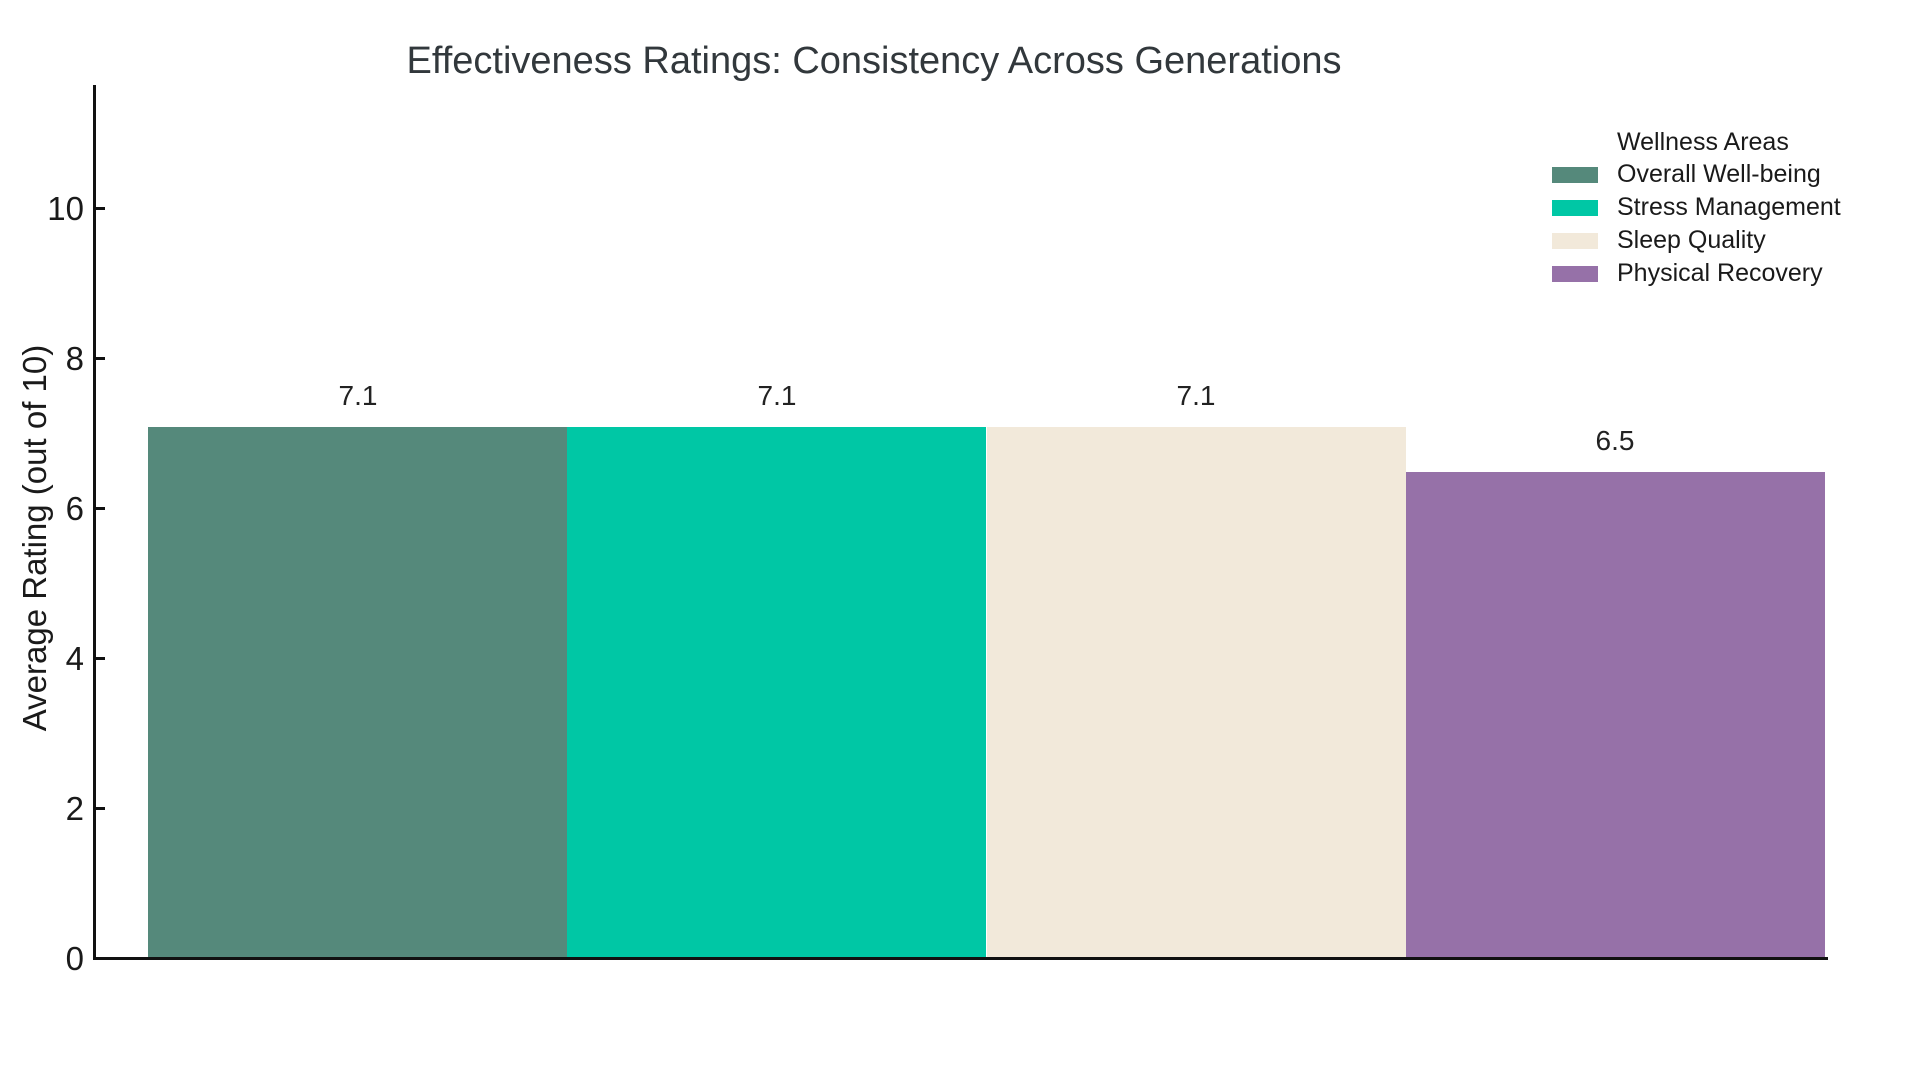 Image resolution: width=1920 pixels, height=1080 pixels. What do you see at coordinates (1691, 240) in the screenshot?
I see `legend-item-label: Sleep Quality` at bounding box center [1691, 240].